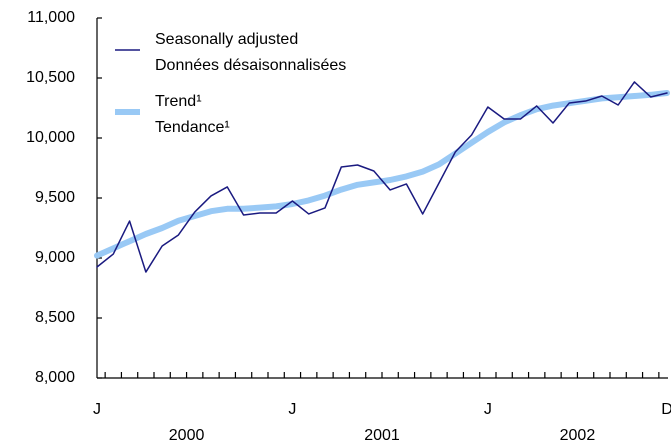 The width and height of the screenshot is (671, 447). Describe the element at coordinates (55, 257) in the screenshot. I see `y-tick-label: 9,000` at that location.